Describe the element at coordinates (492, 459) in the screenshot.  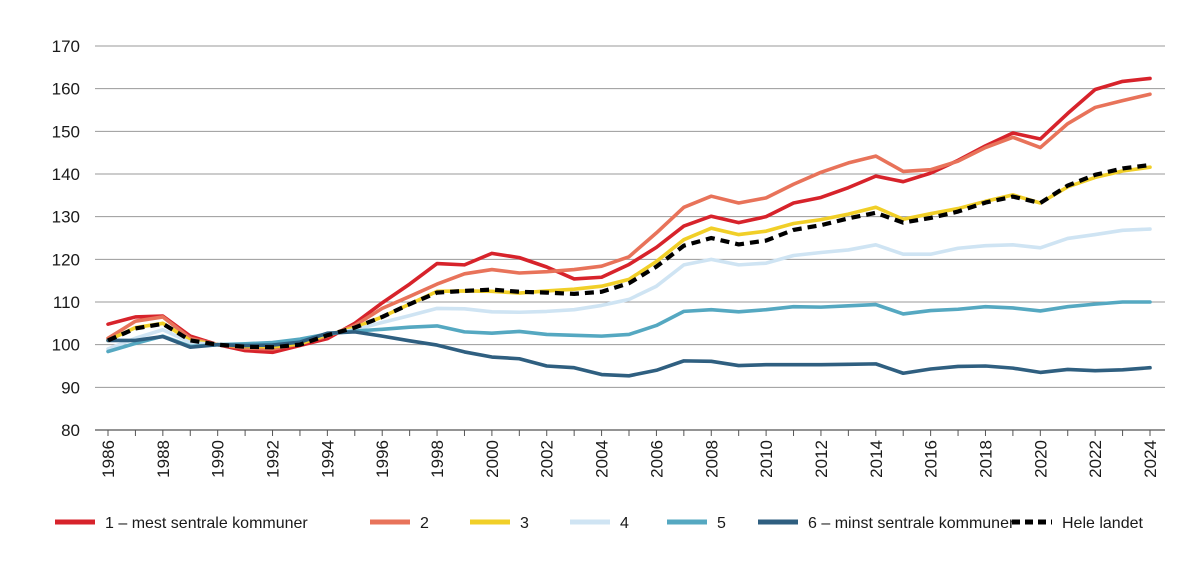
I see `x-tick-label: 2000` at that location.